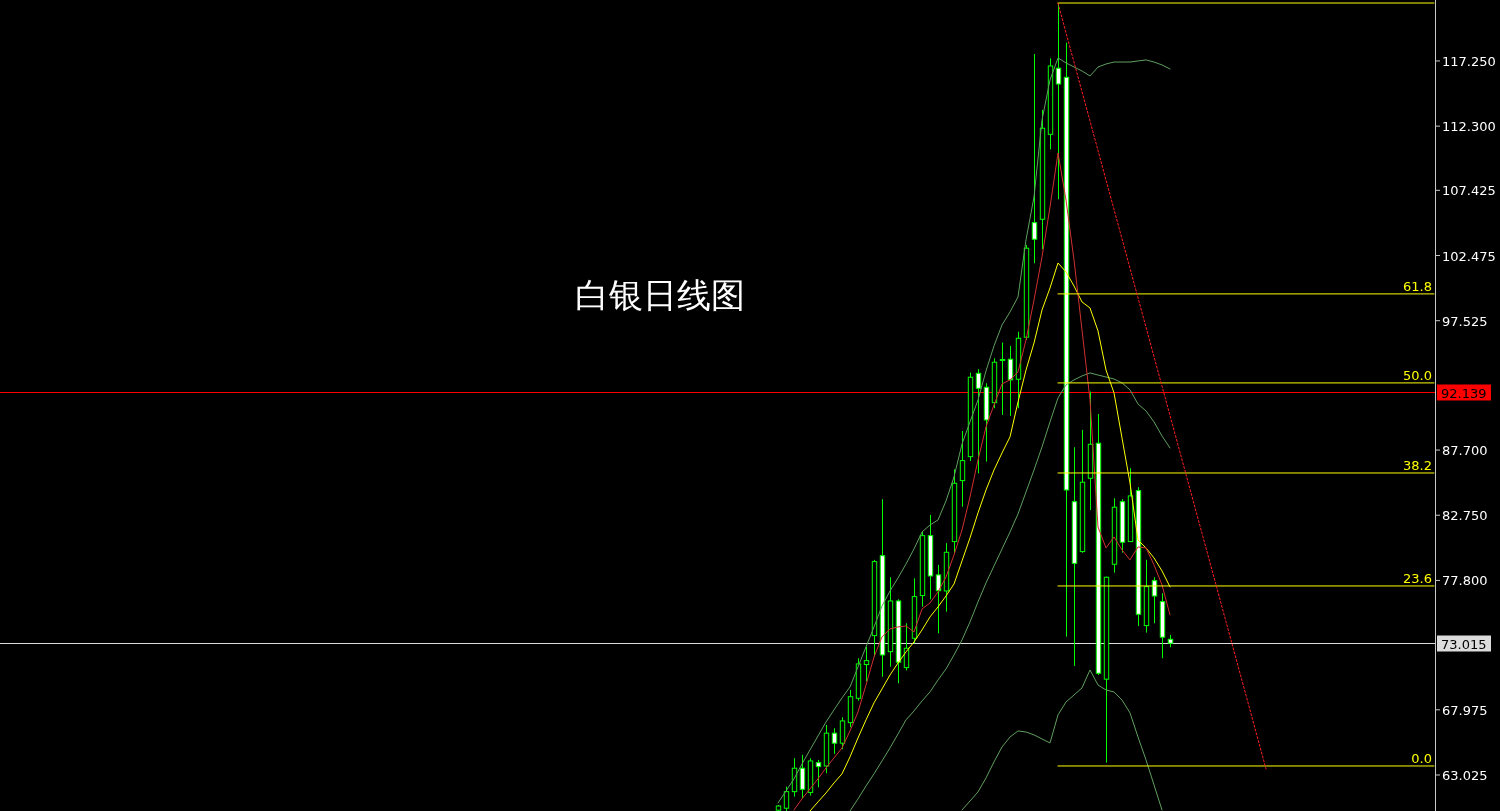 The width and height of the screenshot is (1500, 811). I want to click on text: 白银日线图, so click(660, 295).